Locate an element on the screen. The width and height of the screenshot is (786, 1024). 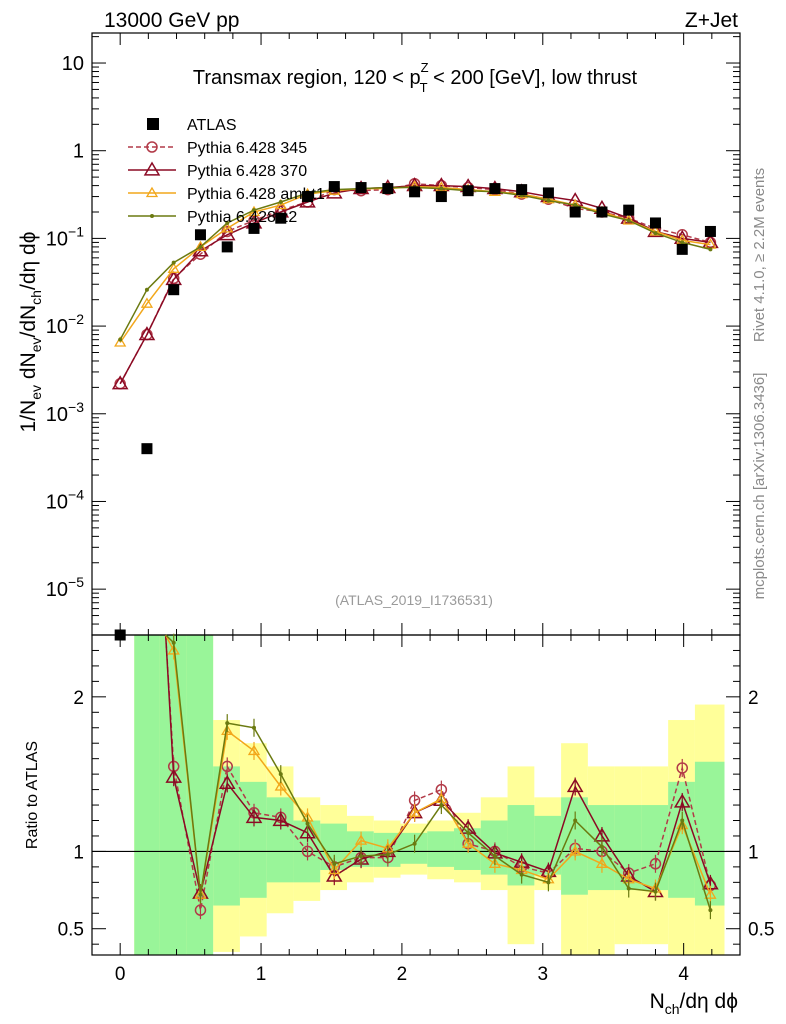
legend-label: ATLAS is located at coordinates (212, 125).